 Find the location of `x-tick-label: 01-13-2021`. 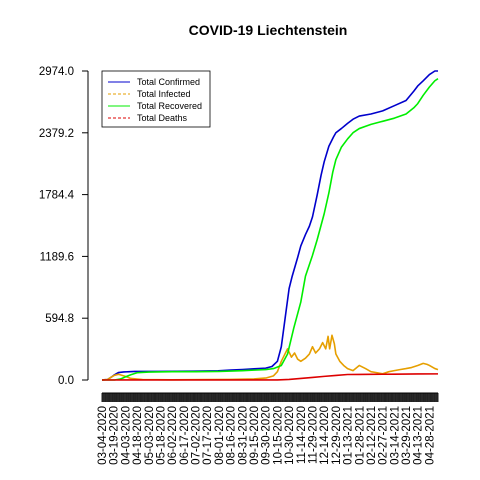

x-tick-label: 01-13-2021 is located at coordinates (349, 435).